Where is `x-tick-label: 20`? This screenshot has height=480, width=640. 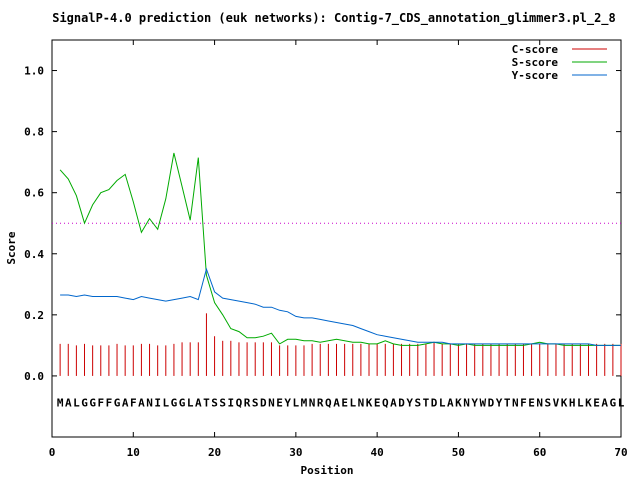
x-tick-label: 20 is located at coordinates (214, 452).